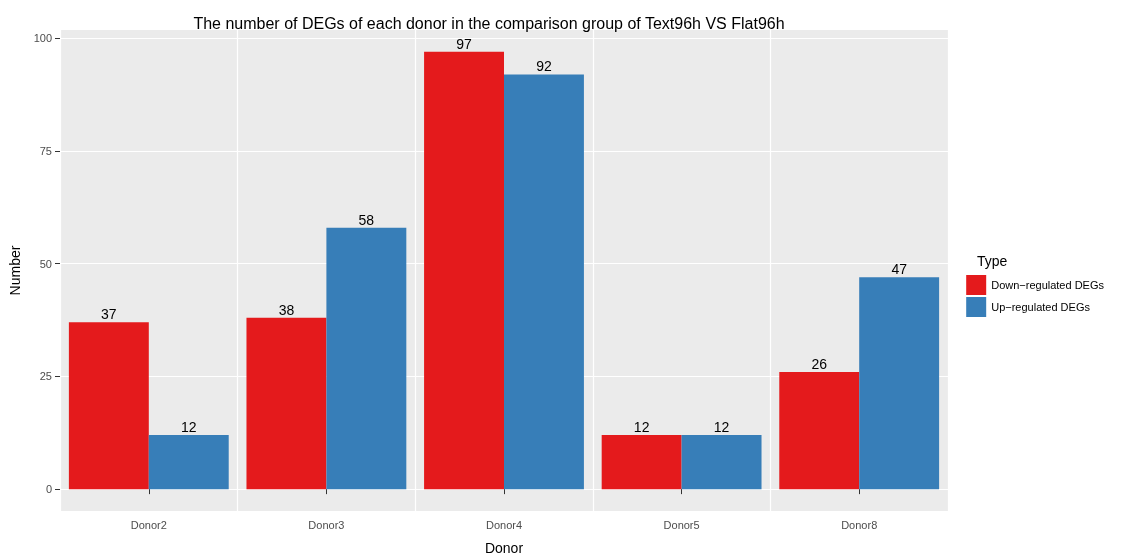 Image resolution: width=1121 pixels, height=560 pixels. I want to click on y-tick-label: 25, so click(45, 376).